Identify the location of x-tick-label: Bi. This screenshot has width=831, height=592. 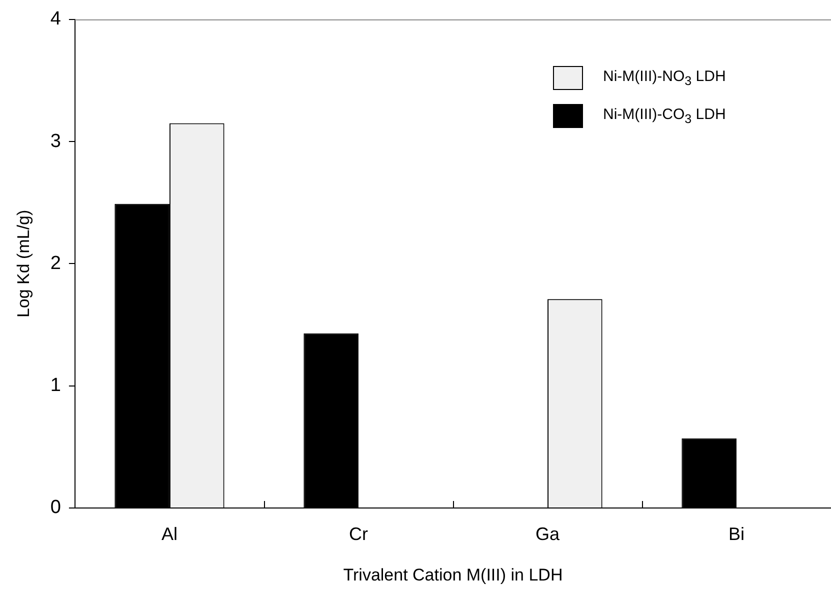
(736, 534).